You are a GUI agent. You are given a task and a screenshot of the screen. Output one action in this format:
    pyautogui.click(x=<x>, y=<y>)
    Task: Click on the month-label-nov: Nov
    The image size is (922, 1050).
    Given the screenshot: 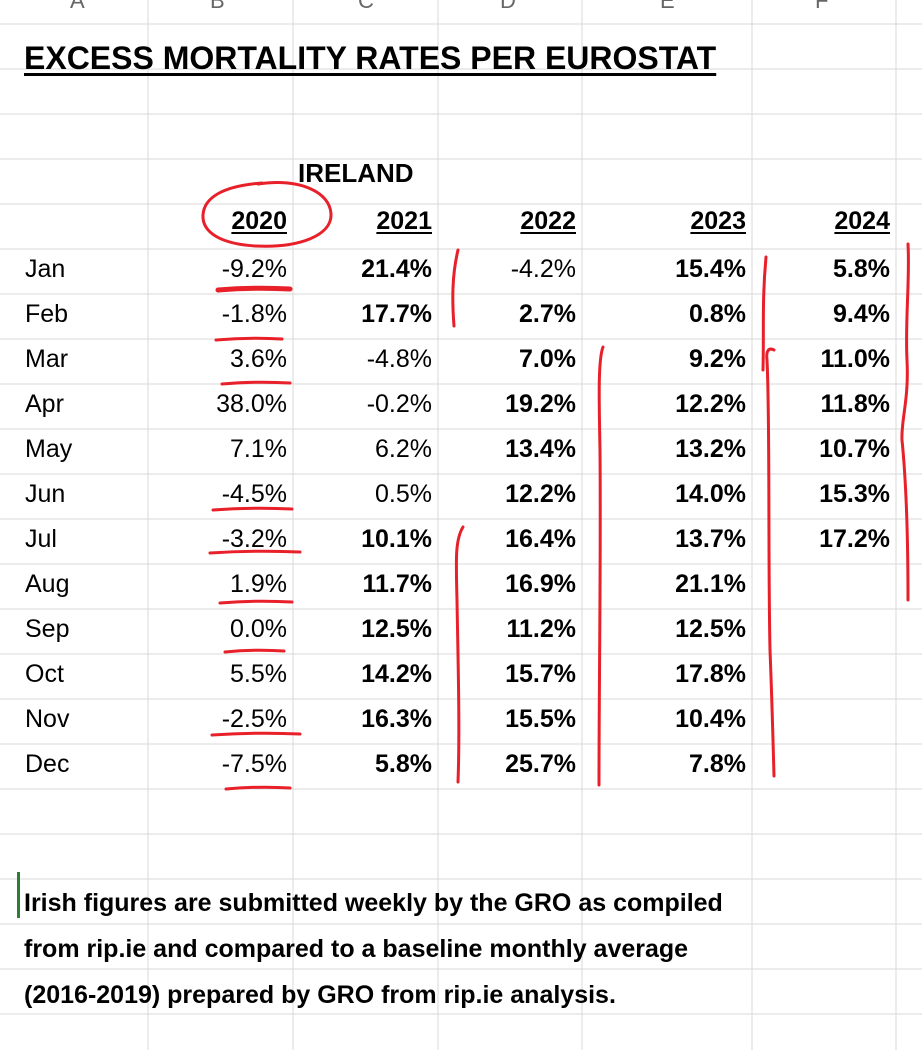 What is the action you would take?
    pyautogui.click(x=47, y=719)
    